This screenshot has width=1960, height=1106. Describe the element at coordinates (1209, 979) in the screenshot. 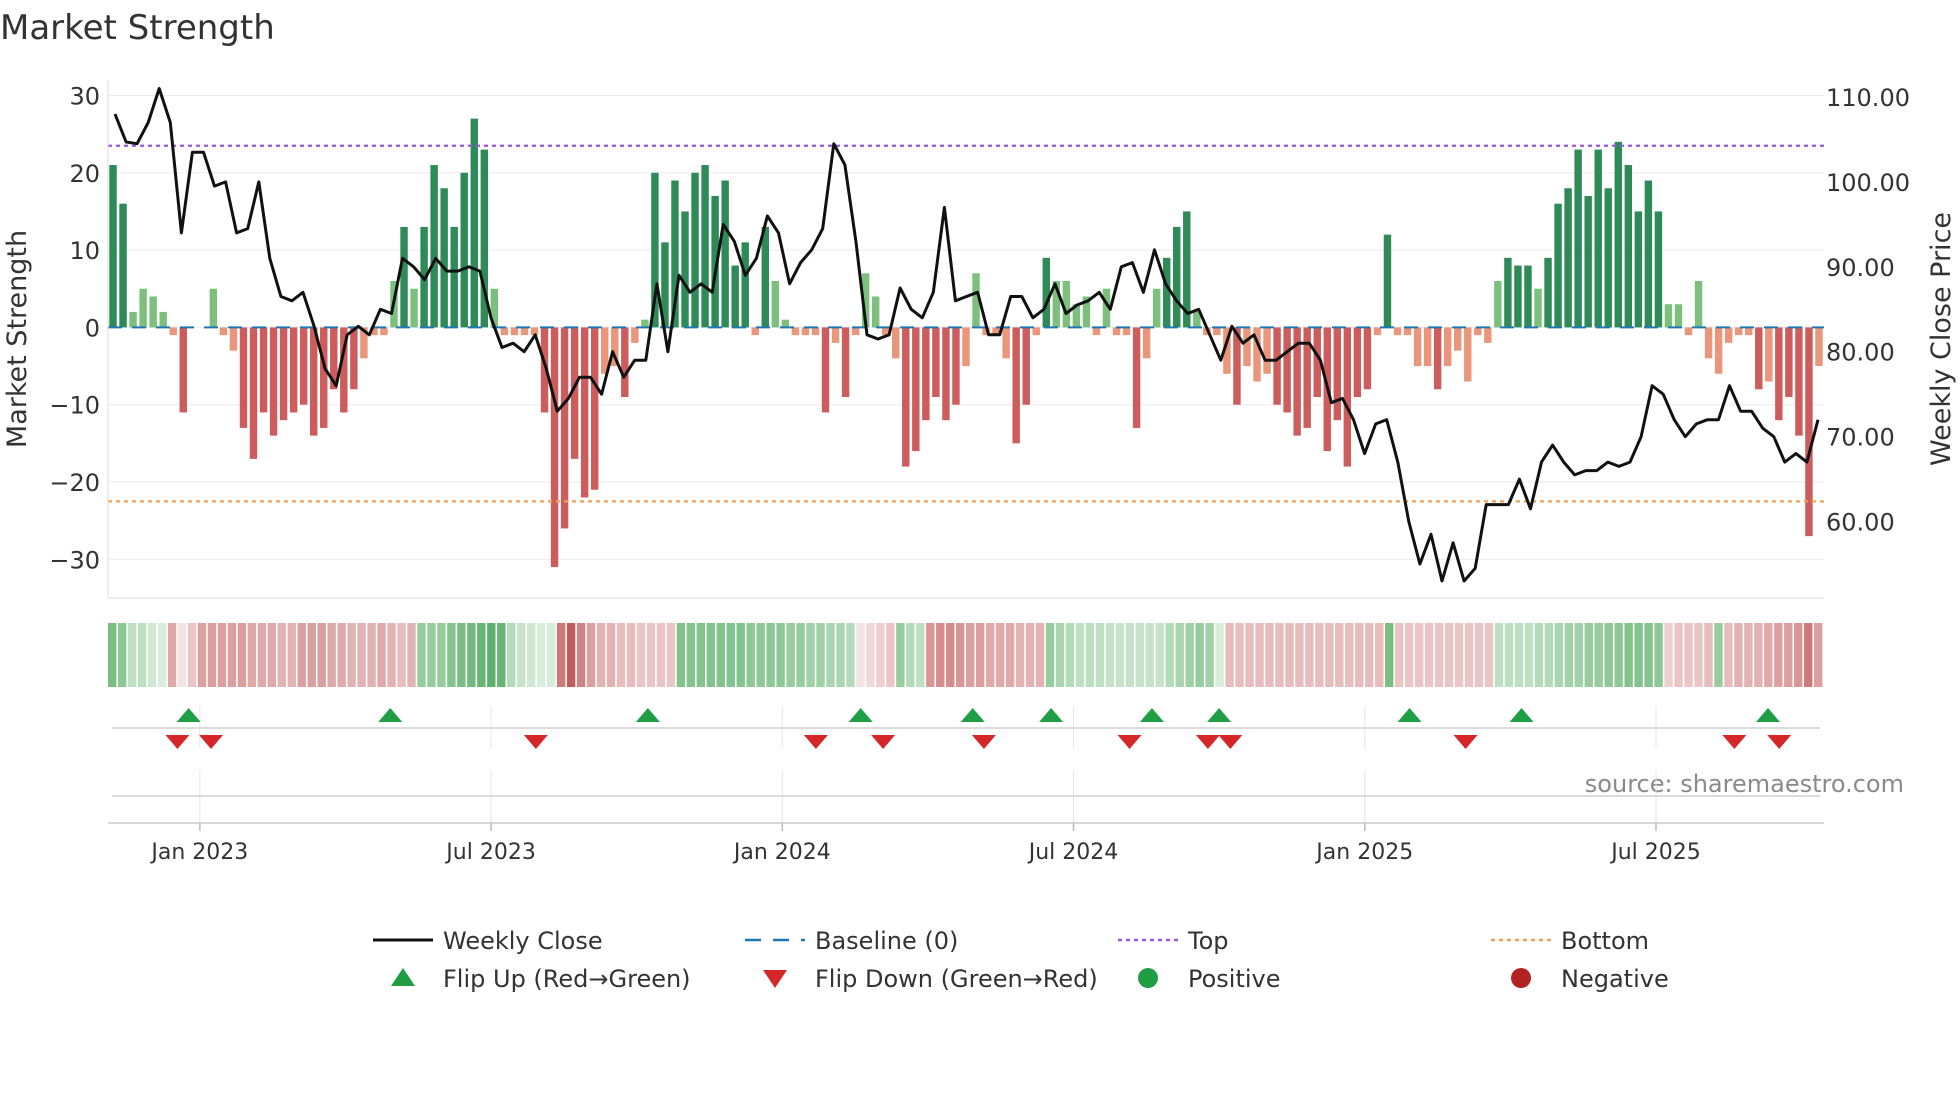

I see `legend-item: Positive` at that location.